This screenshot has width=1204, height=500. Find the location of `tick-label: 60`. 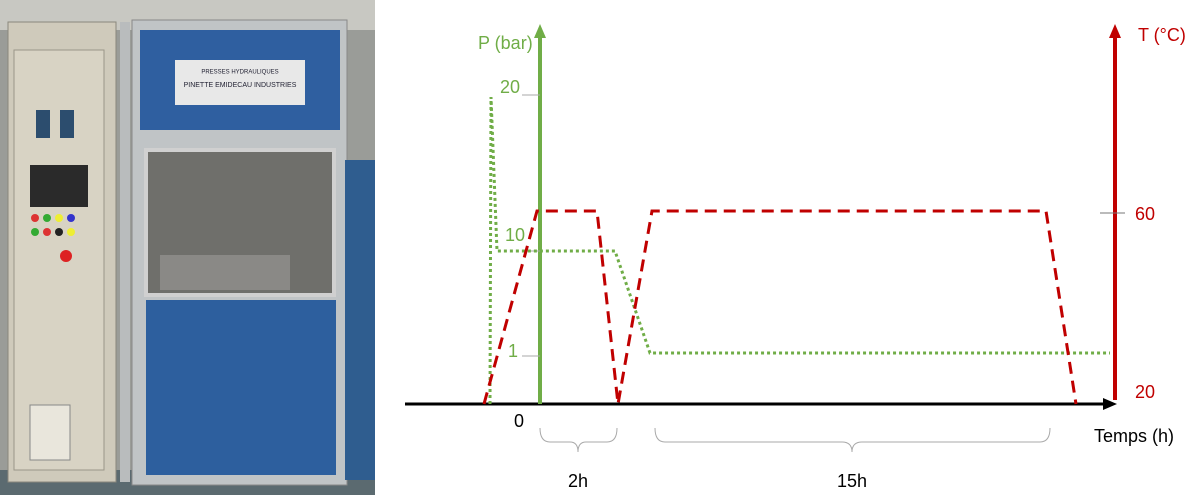

tick-label: 60 is located at coordinates (1145, 214).